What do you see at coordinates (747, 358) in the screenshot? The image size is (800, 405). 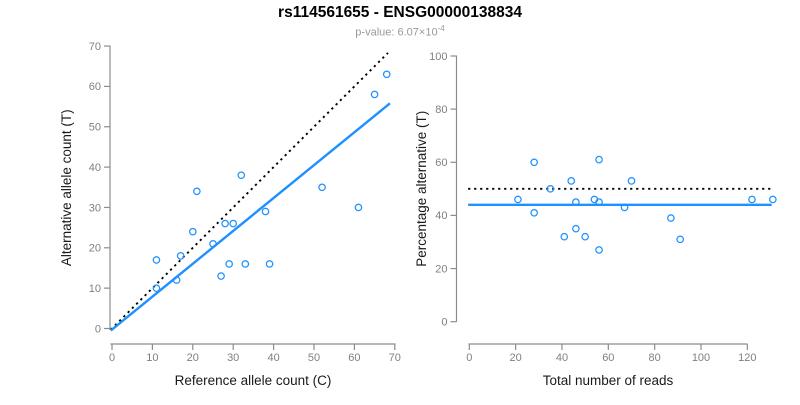 I see `x-axis-tick-label: 120` at bounding box center [747, 358].